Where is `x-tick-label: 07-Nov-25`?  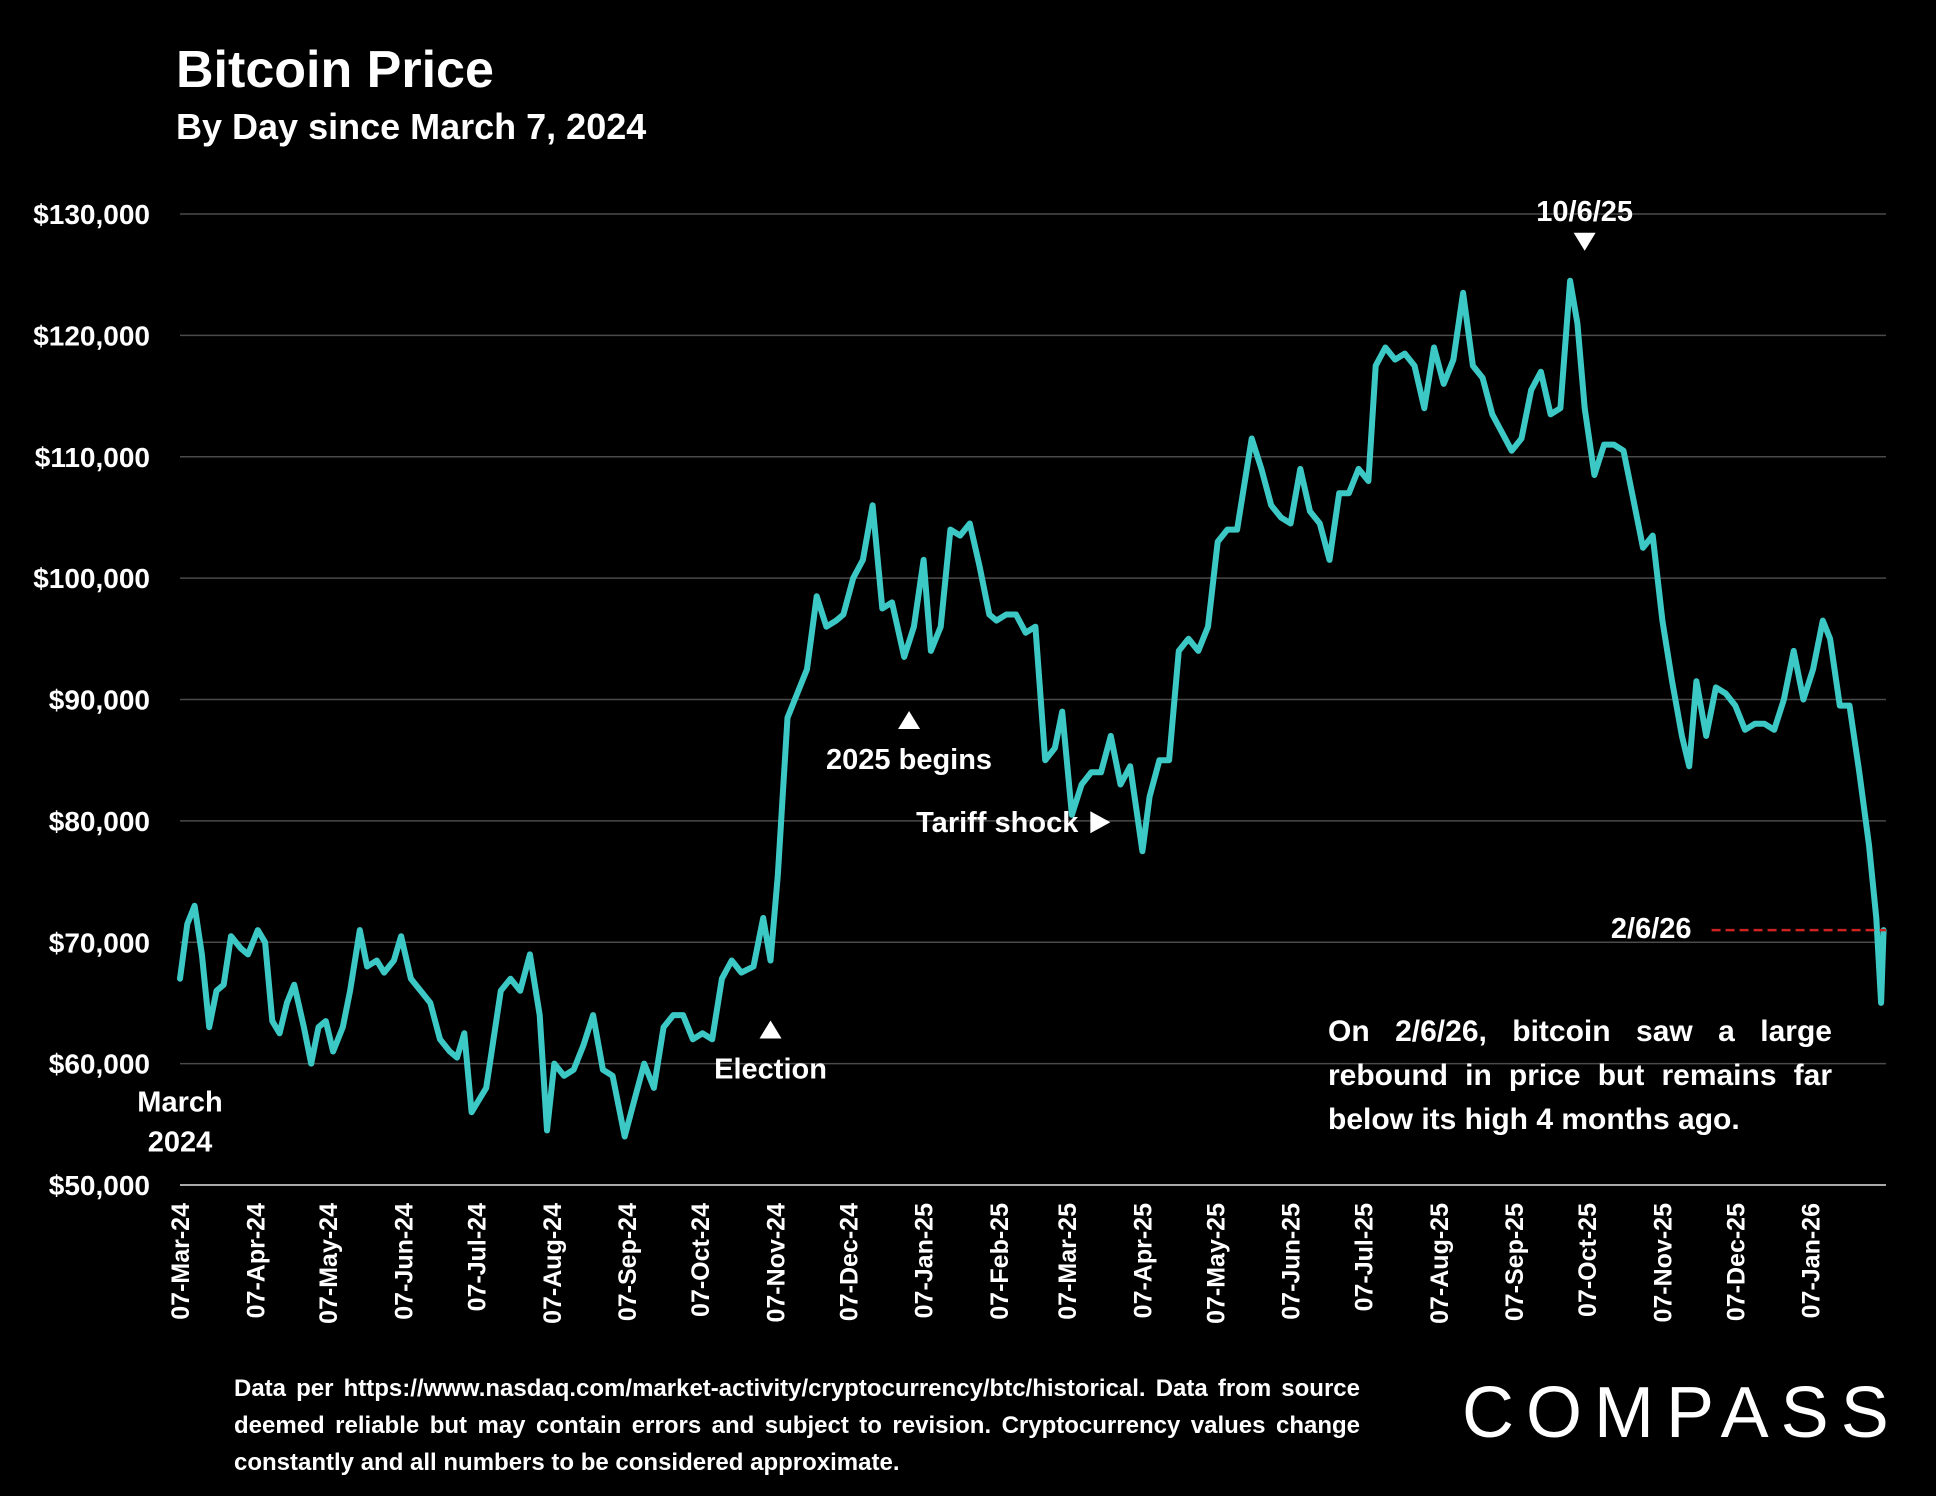 x-tick-label: 07-Nov-25 is located at coordinates (1663, 1263).